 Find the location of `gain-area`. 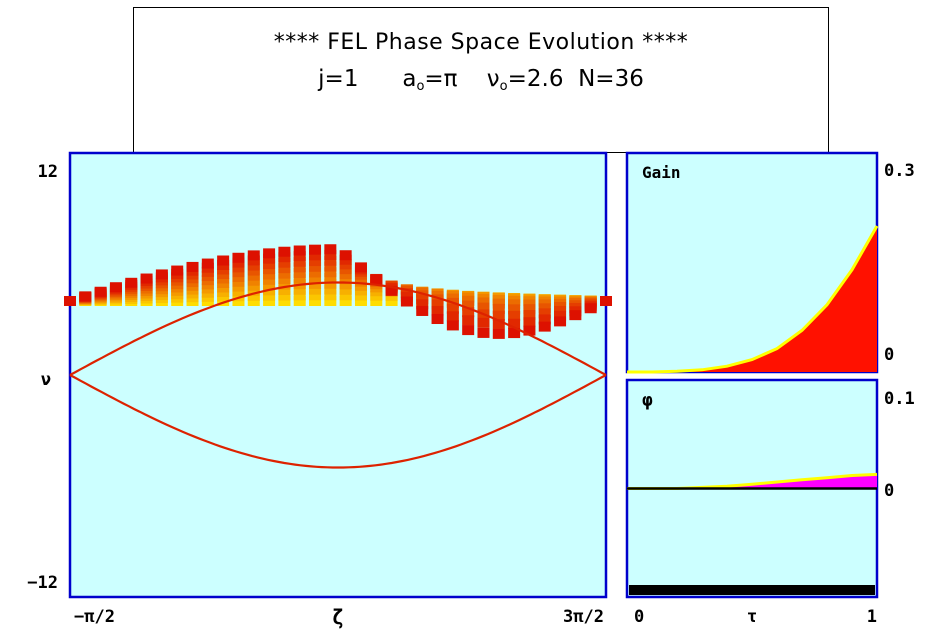

gain-area is located at coordinates (752, 299).